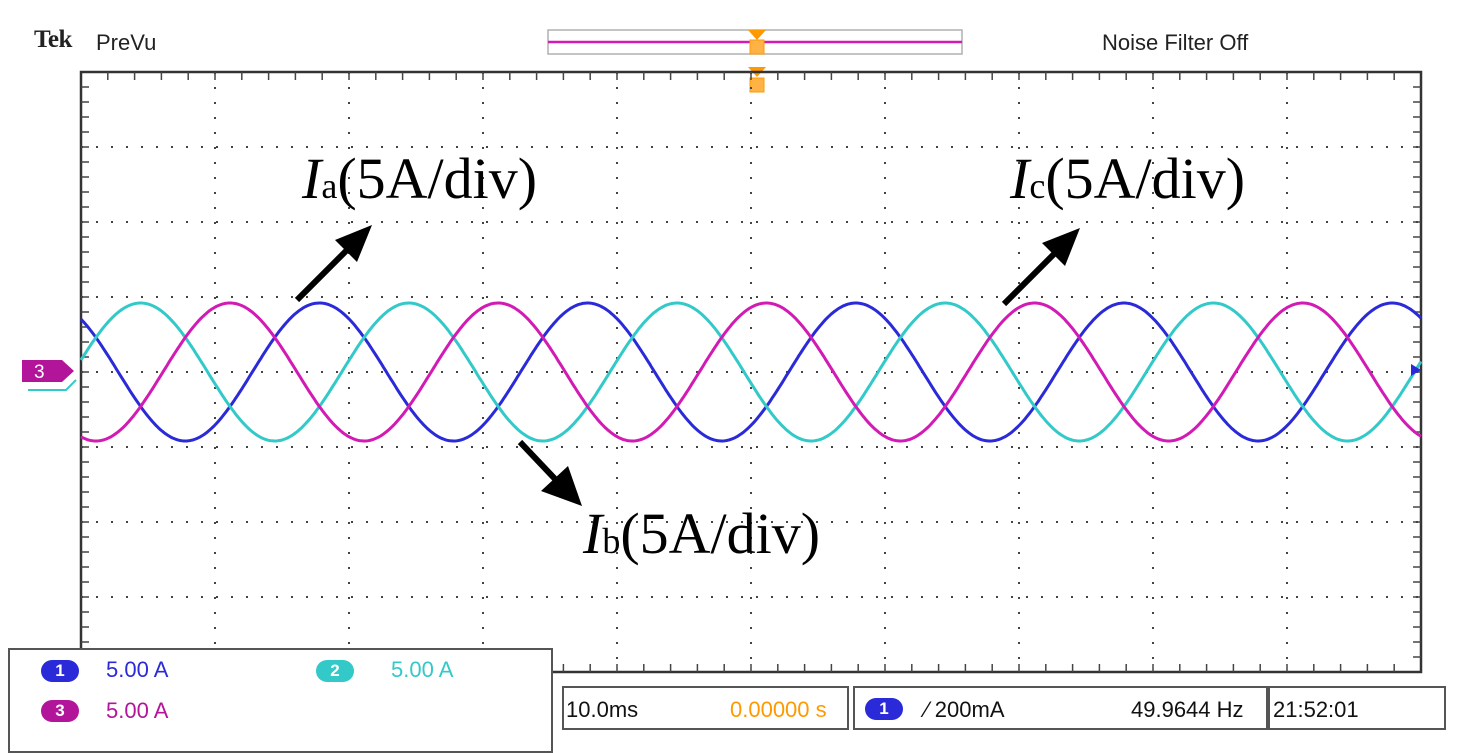 This screenshot has height=753, width=1473. Describe the element at coordinates (1175, 42) in the screenshot. I see `noise-filter-status: Noise Filter Off` at that location.